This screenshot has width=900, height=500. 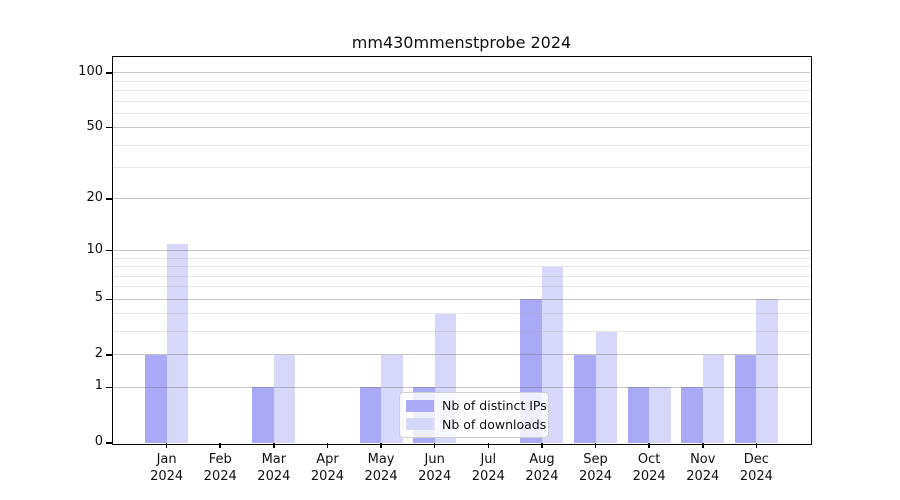 I want to click on bar-downloads-may, so click(x=392, y=398).